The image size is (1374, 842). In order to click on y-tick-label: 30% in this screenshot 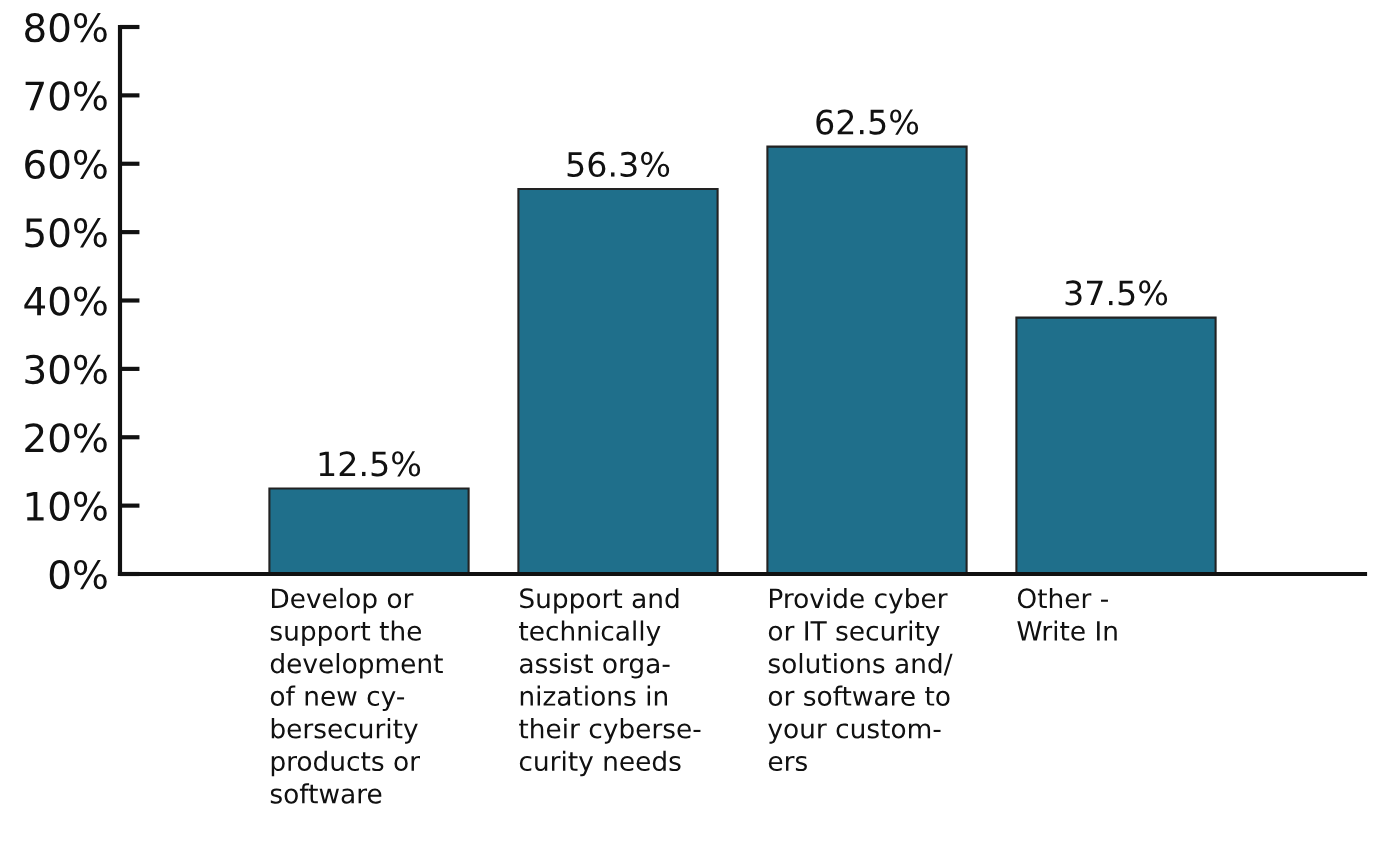, I will do `click(66, 369)`.